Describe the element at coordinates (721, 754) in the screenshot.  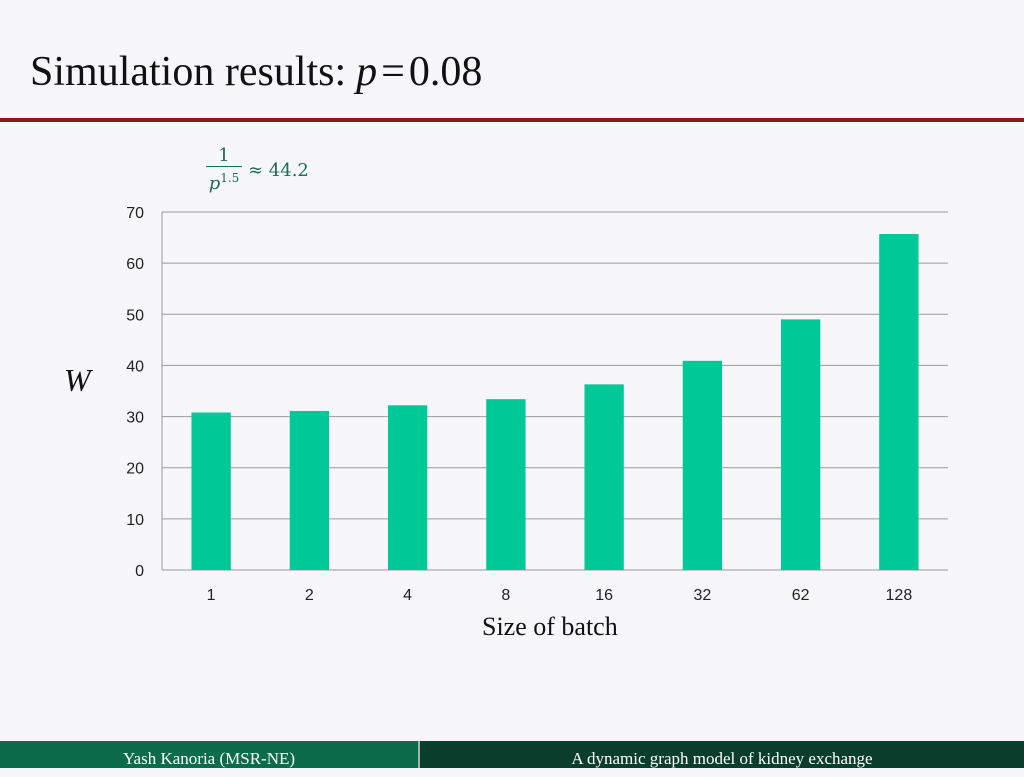
I see `footer-talk-title: A dynamic graph model of kidney exchange` at that location.